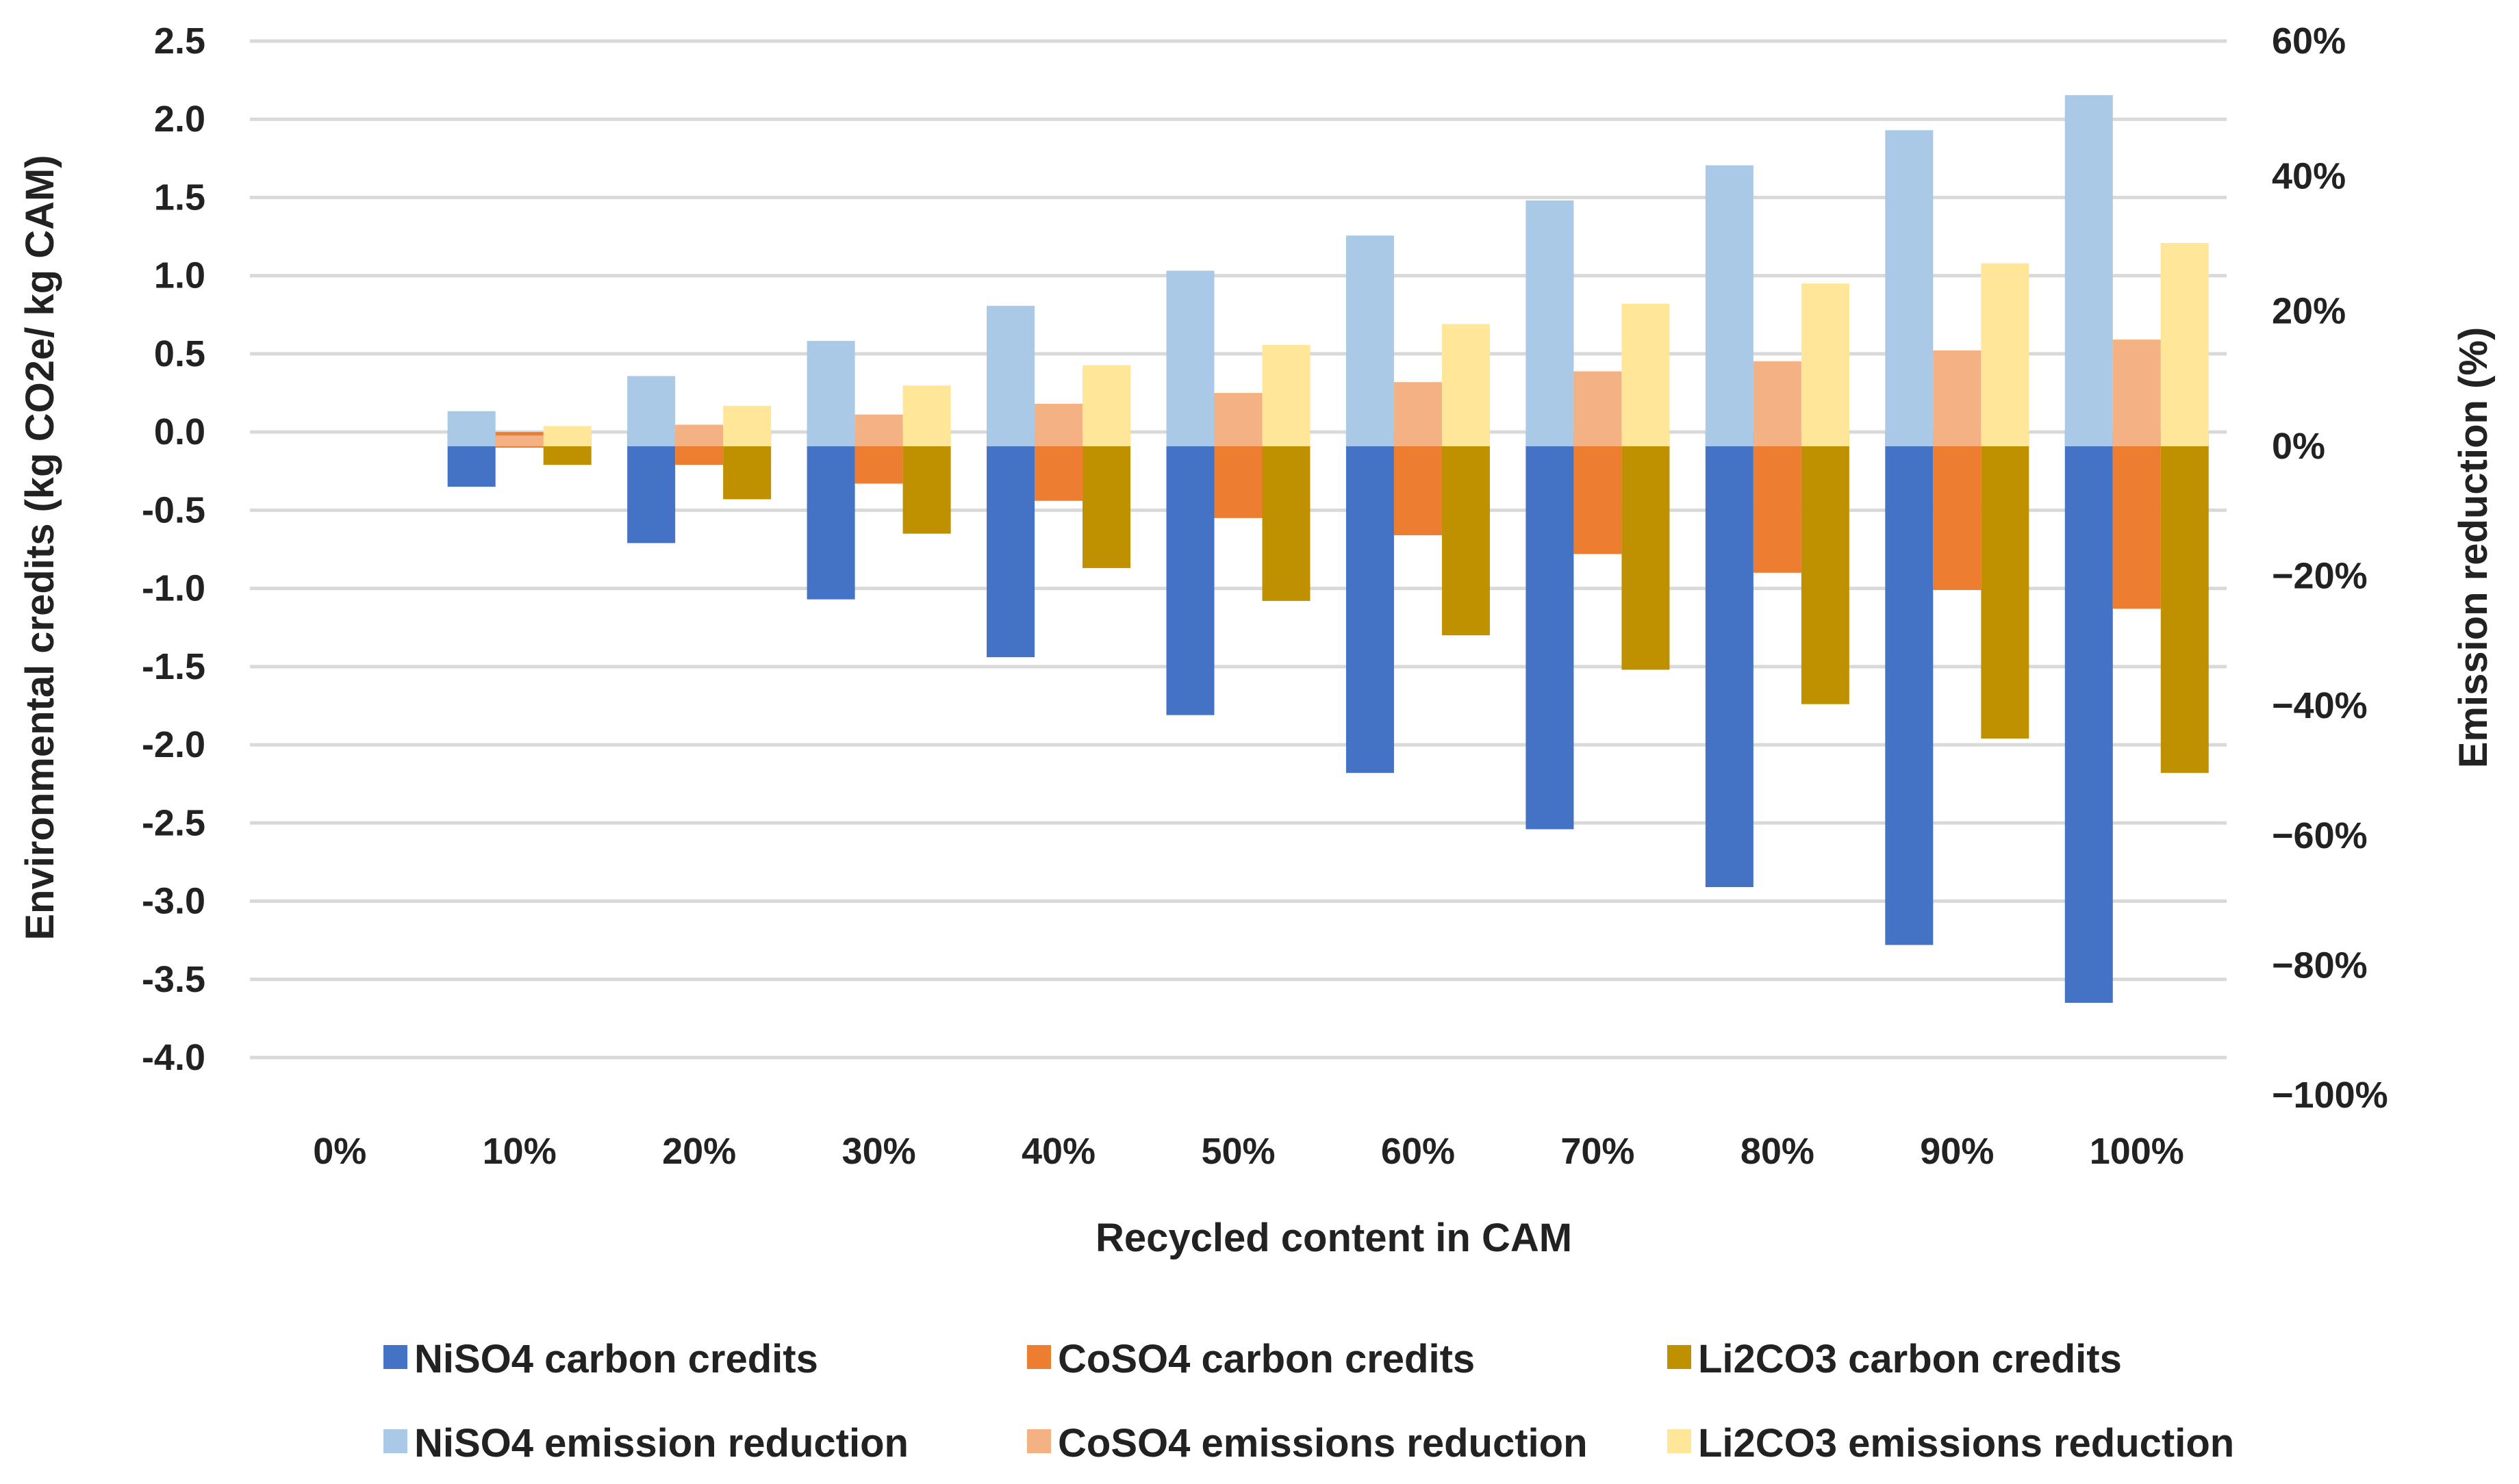 This screenshot has height=1484, width=2519. Describe the element at coordinates (2320, 835) in the screenshot. I see `right-axis-tick-label: −60%` at that location.